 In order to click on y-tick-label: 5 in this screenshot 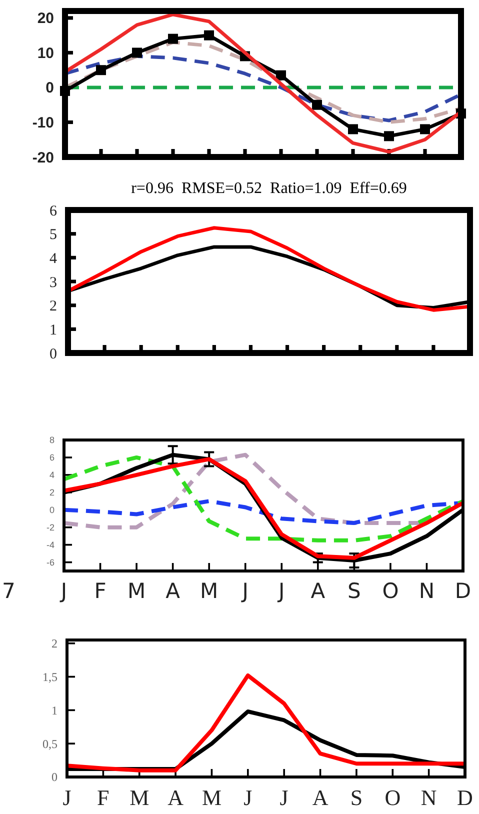, I will do `click(53, 235)`.